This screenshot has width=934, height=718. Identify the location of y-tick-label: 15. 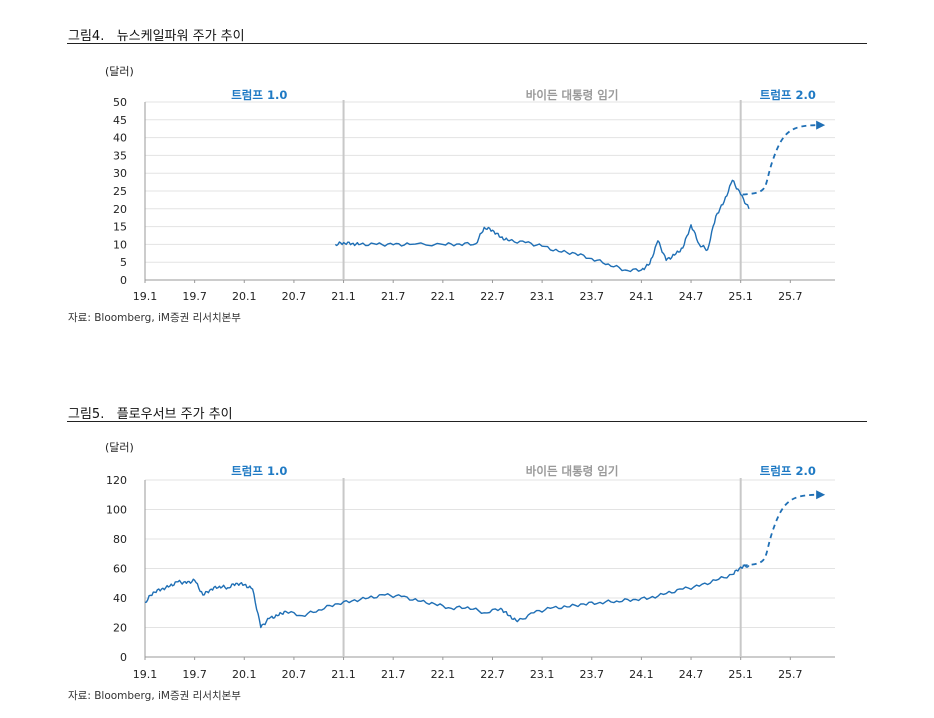
(120, 227).